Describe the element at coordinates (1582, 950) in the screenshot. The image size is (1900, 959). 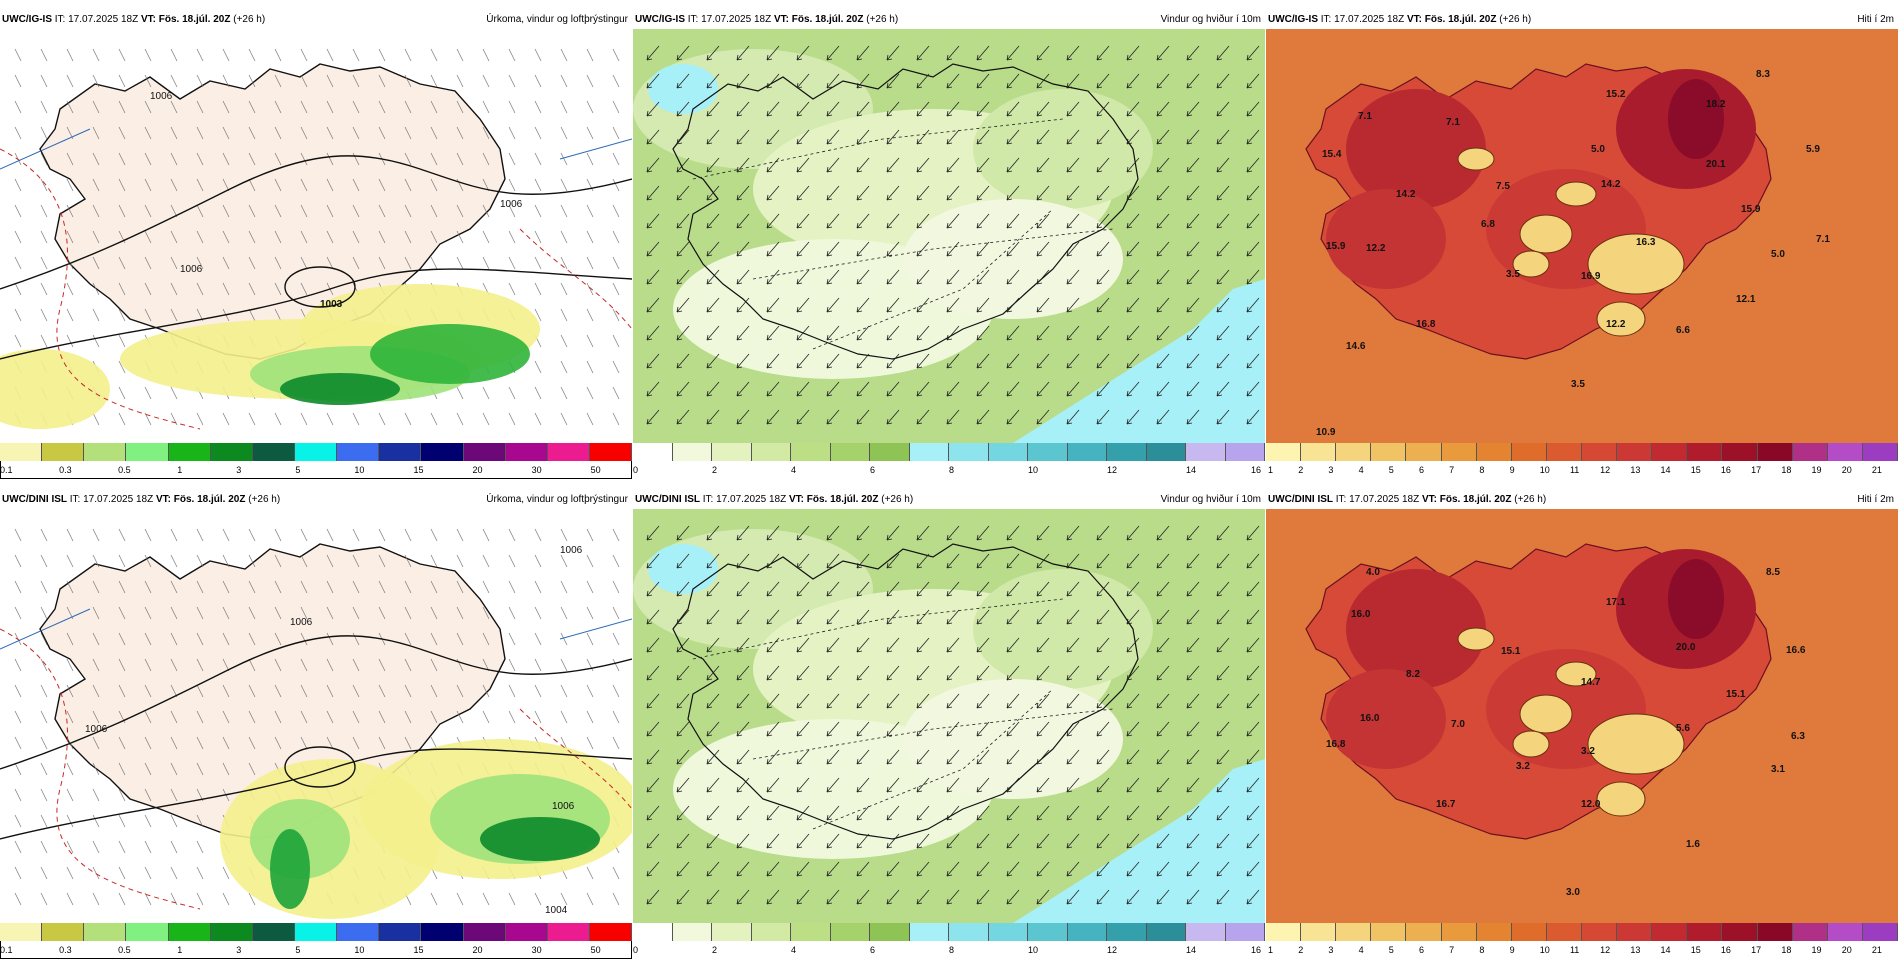
I see `colorbar-ticks: 1 2 3 4 5 6 7 8 9 10 11 12 13 14 15 16 17 18 19 20 21` at that location.